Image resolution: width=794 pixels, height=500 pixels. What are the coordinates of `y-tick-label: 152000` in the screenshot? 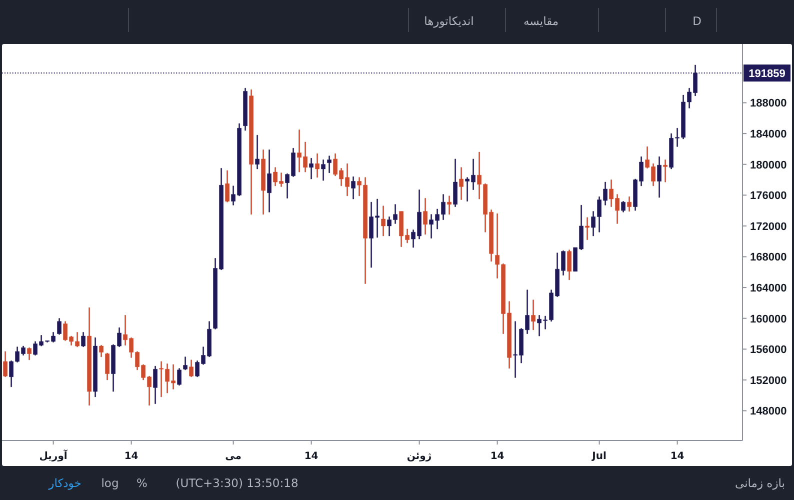 It's located at (768, 380).